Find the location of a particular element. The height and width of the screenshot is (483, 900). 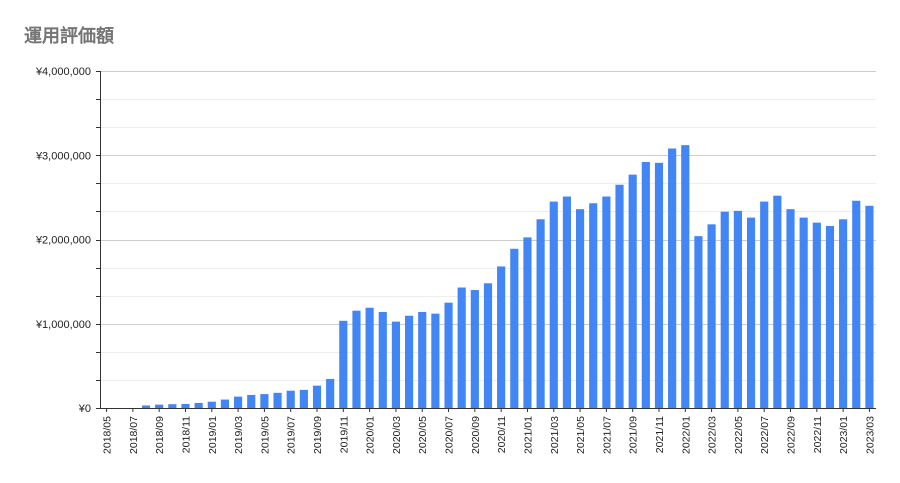

x-tick-label: 2018/11 is located at coordinates (186, 434).